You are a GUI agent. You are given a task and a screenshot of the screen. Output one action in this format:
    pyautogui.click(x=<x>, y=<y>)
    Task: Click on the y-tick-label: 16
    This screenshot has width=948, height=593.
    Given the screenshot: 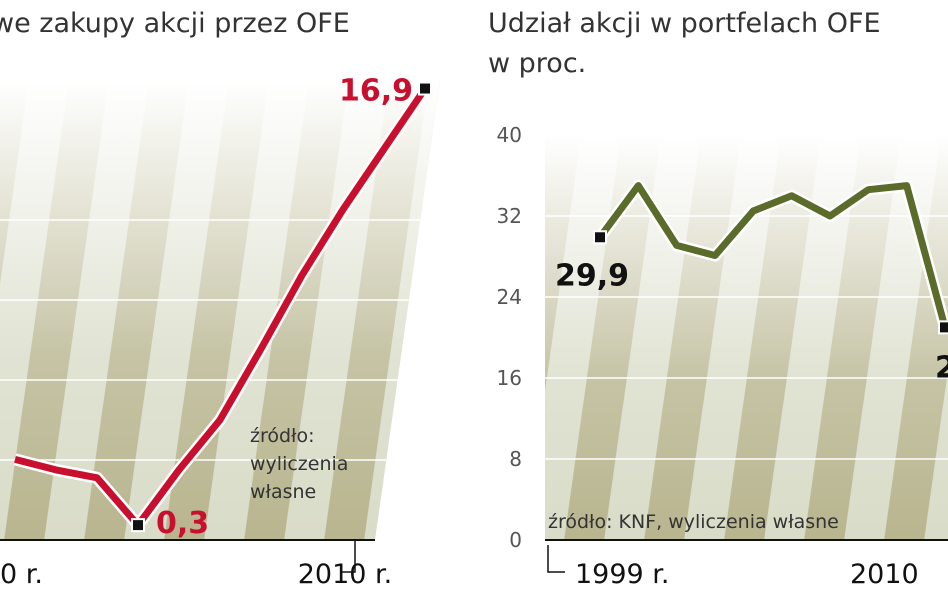 What is the action you would take?
    pyautogui.click(x=509, y=378)
    